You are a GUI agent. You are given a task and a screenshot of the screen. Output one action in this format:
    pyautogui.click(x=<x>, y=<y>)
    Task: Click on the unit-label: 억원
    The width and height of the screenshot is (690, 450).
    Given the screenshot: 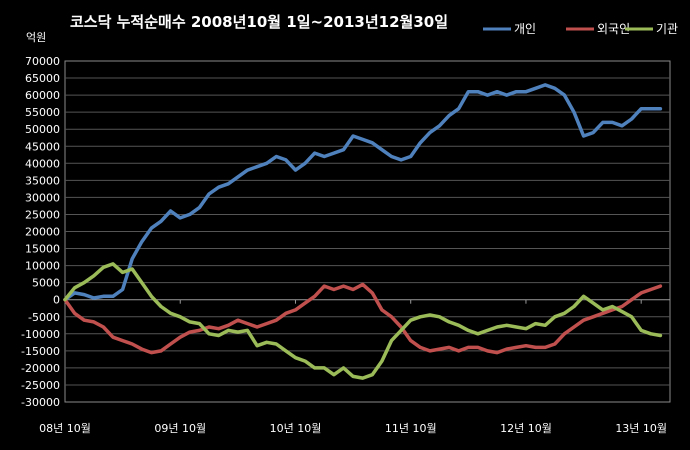 What is the action you would take?
    pyautogui.click(x=36, y=37)
    